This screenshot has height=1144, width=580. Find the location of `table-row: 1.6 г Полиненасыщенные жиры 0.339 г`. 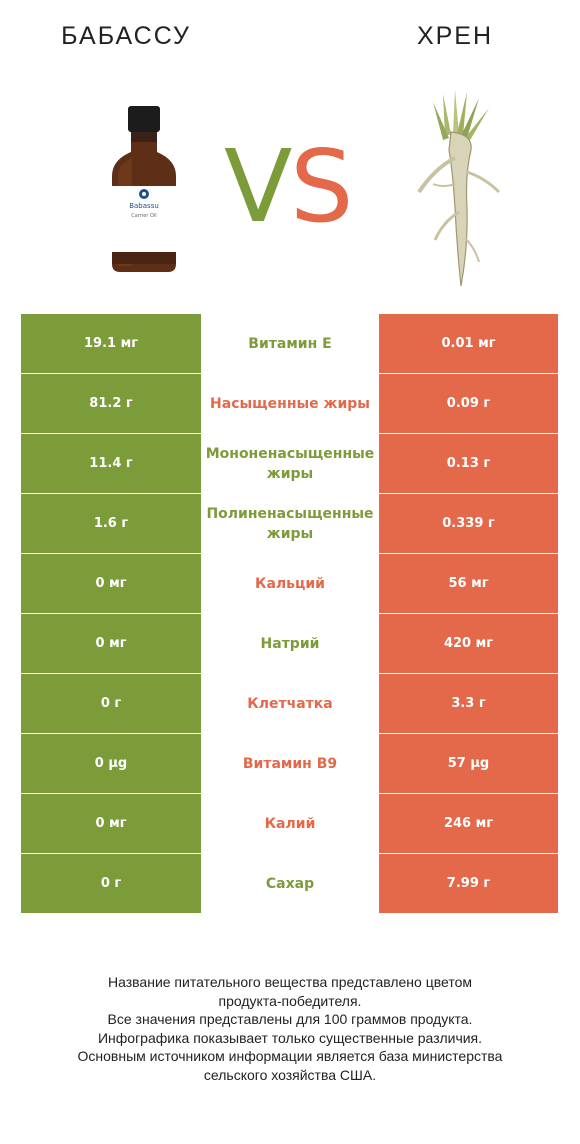

table-row: 1.6 г Полиненасыщенные жиры 0.339 г is located at coordinates (289, 523).